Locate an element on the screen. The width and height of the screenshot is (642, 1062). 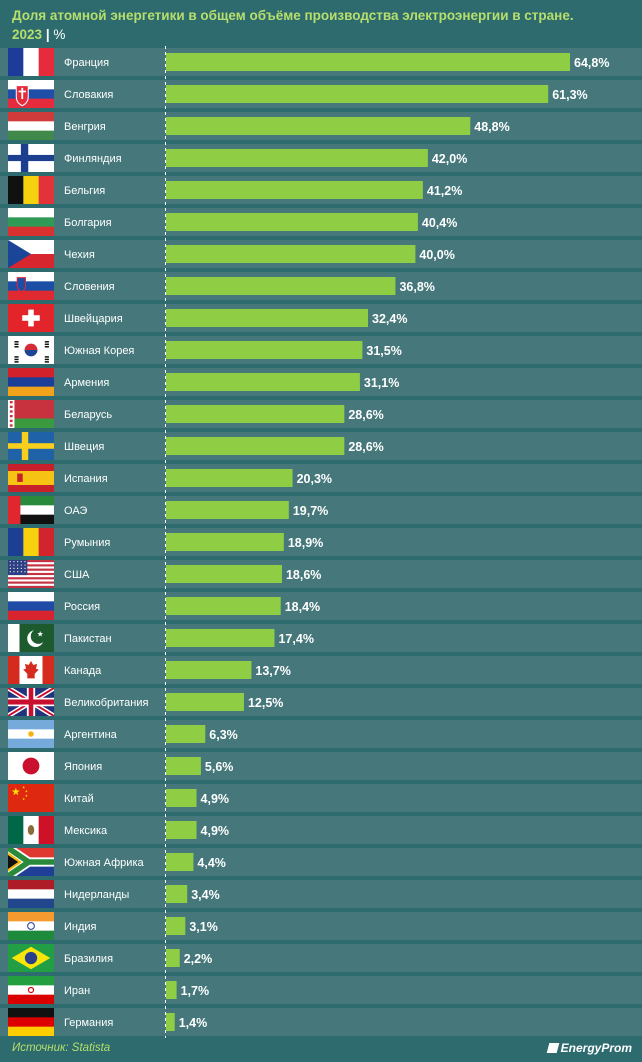
value-label: 28,6% is located at coordinates (365, 415).